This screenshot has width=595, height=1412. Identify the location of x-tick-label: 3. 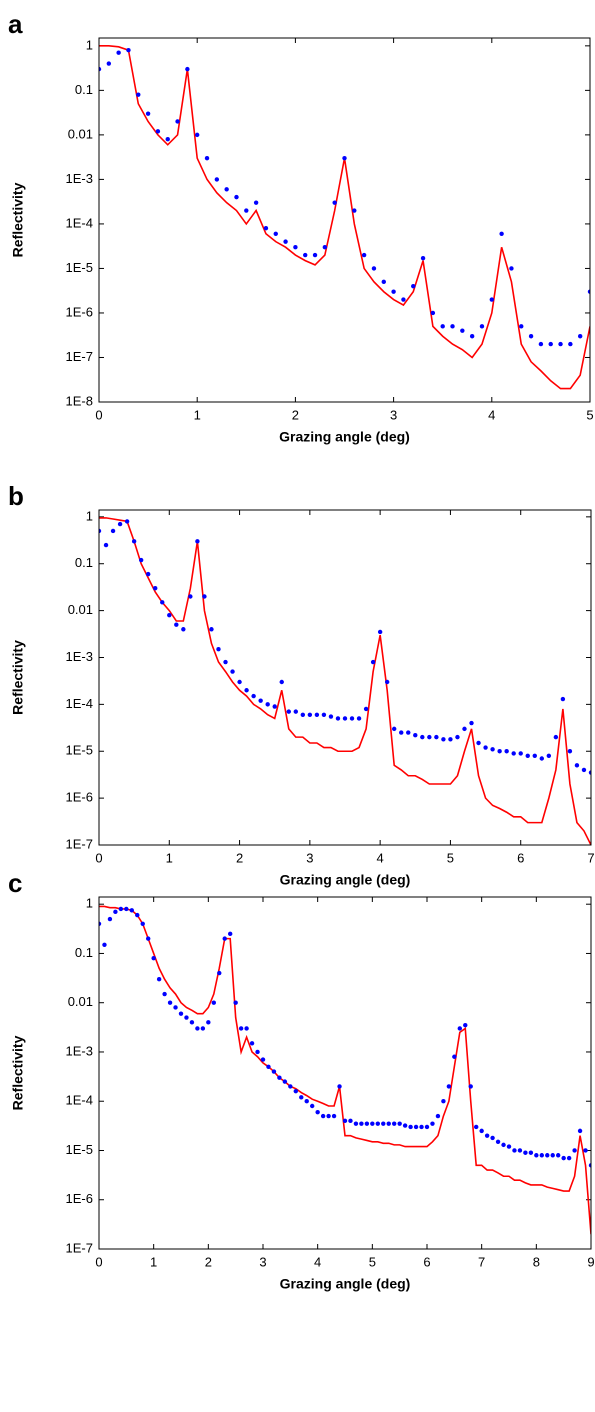
(262, 1261).